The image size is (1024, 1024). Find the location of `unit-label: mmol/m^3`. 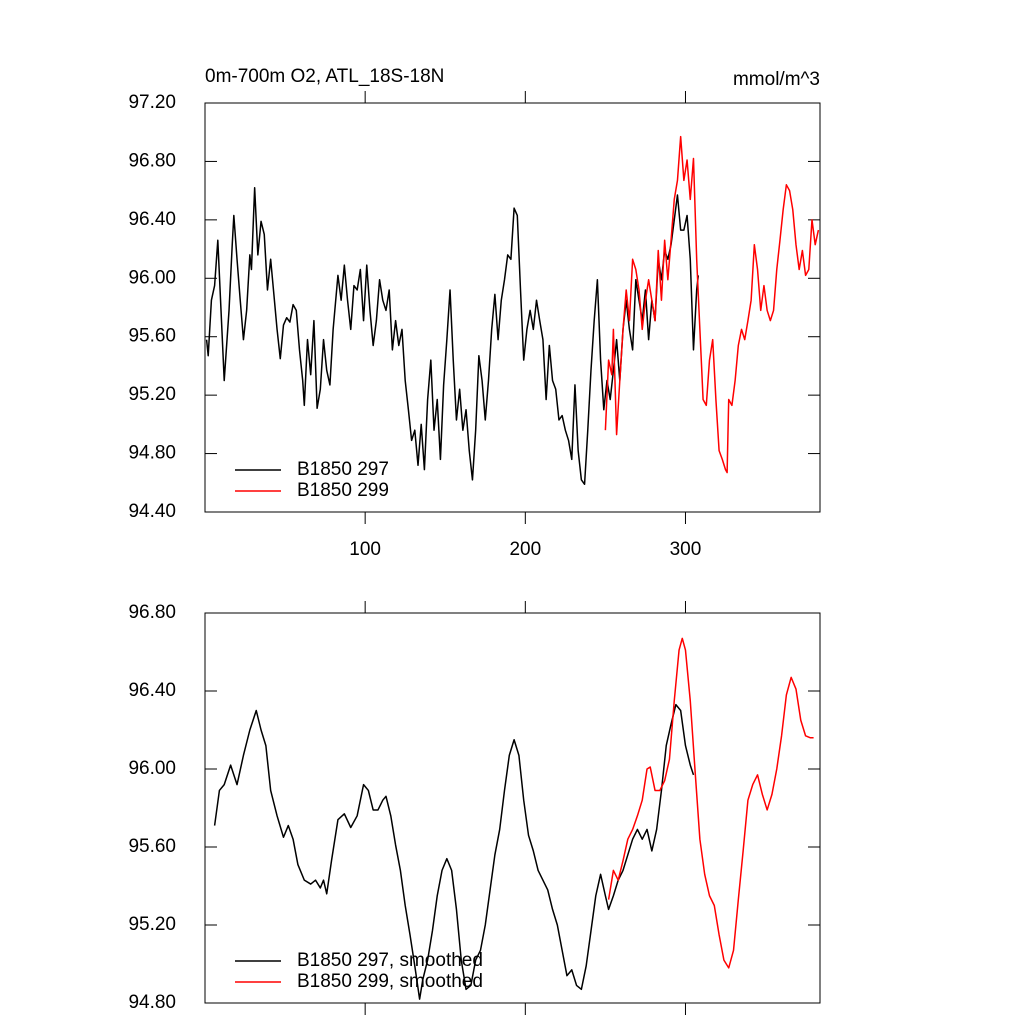

unit-label: mmol/m^3 is located at coordinates (776, 79).